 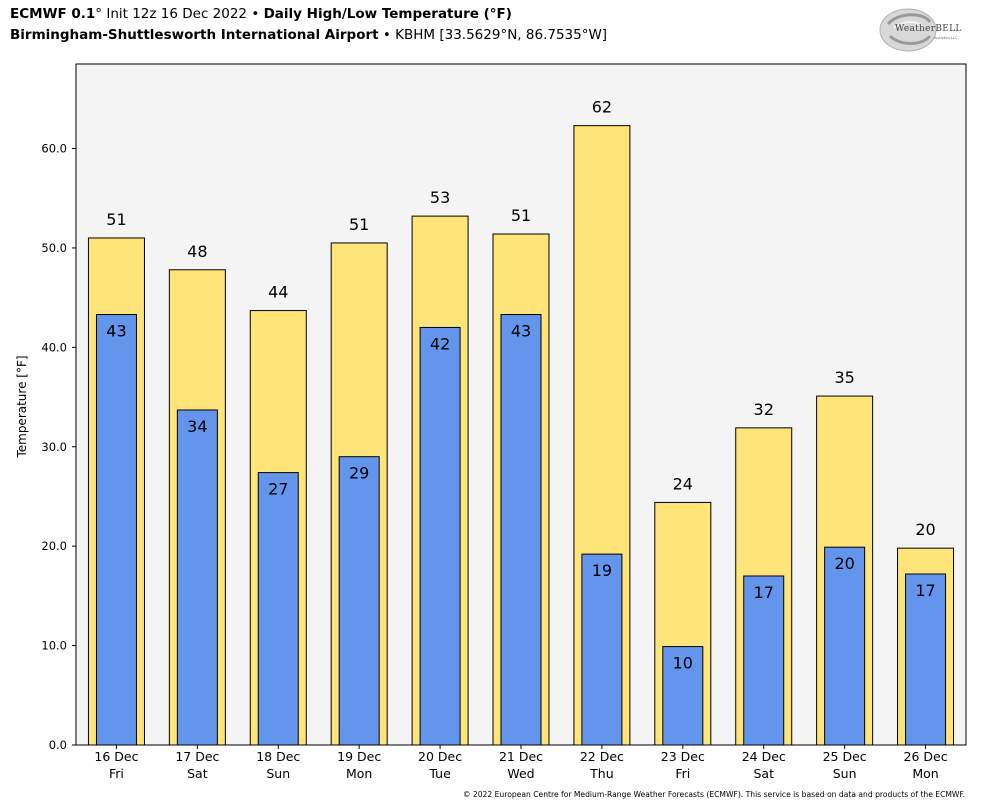 I want to click on degree-symbol: °, so click(x=99, y=14).